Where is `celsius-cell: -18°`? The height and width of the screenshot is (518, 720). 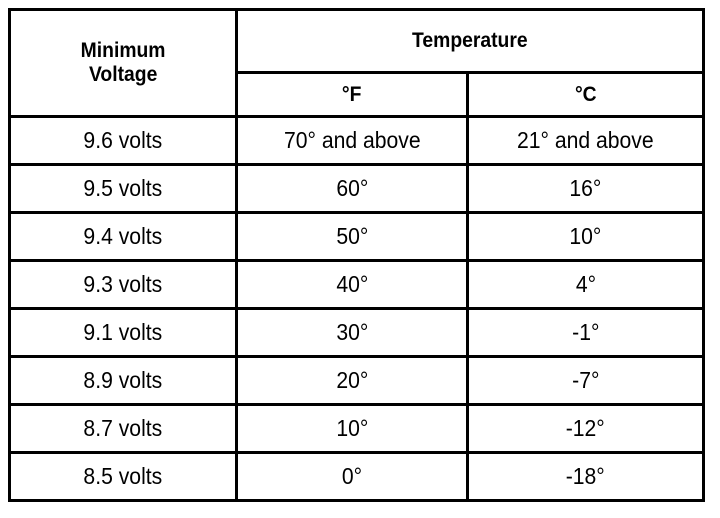 celsius-cell: -18° is located at coordinates (585, 476).